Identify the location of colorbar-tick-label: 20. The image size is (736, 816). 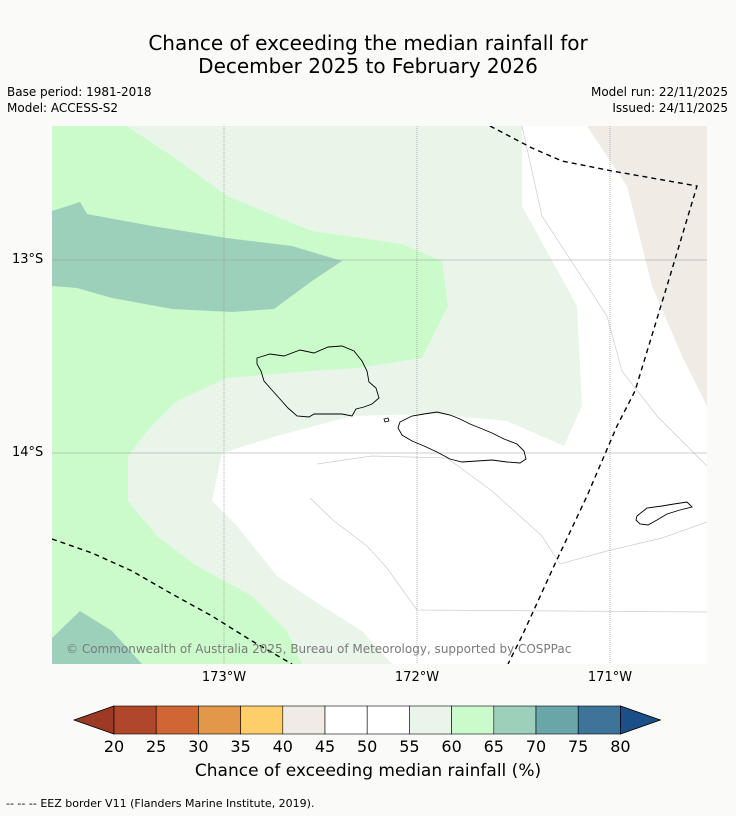
(114, 746).